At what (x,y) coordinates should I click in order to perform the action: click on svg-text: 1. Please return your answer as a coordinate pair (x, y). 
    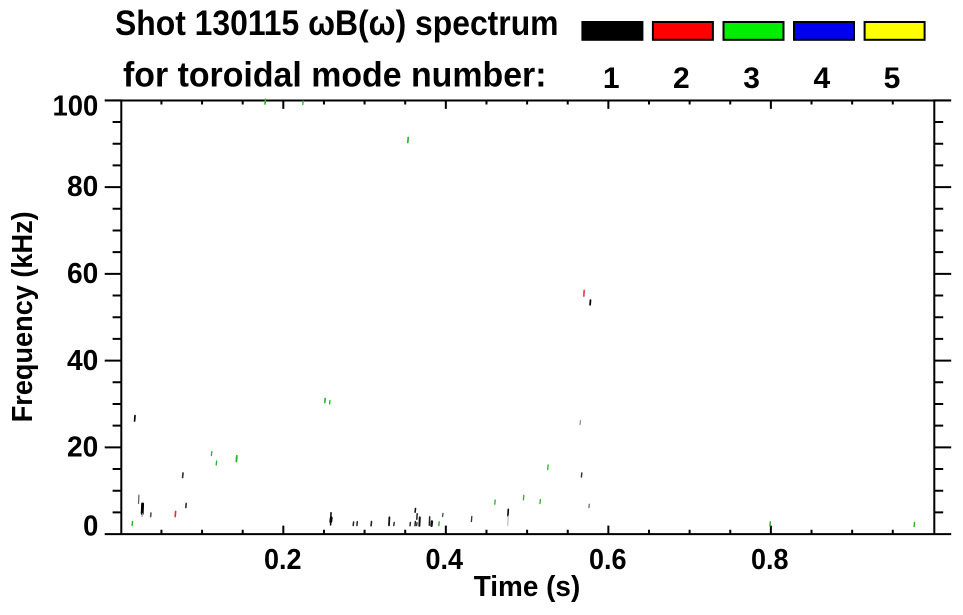
    Looking at the image, I should click on (611, 78).